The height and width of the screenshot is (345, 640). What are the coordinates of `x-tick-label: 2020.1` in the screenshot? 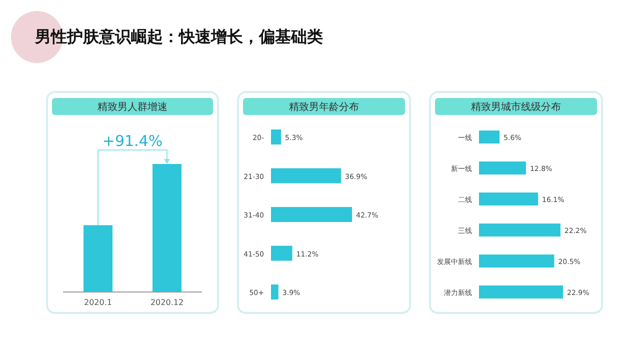 It's located at (98, 302).